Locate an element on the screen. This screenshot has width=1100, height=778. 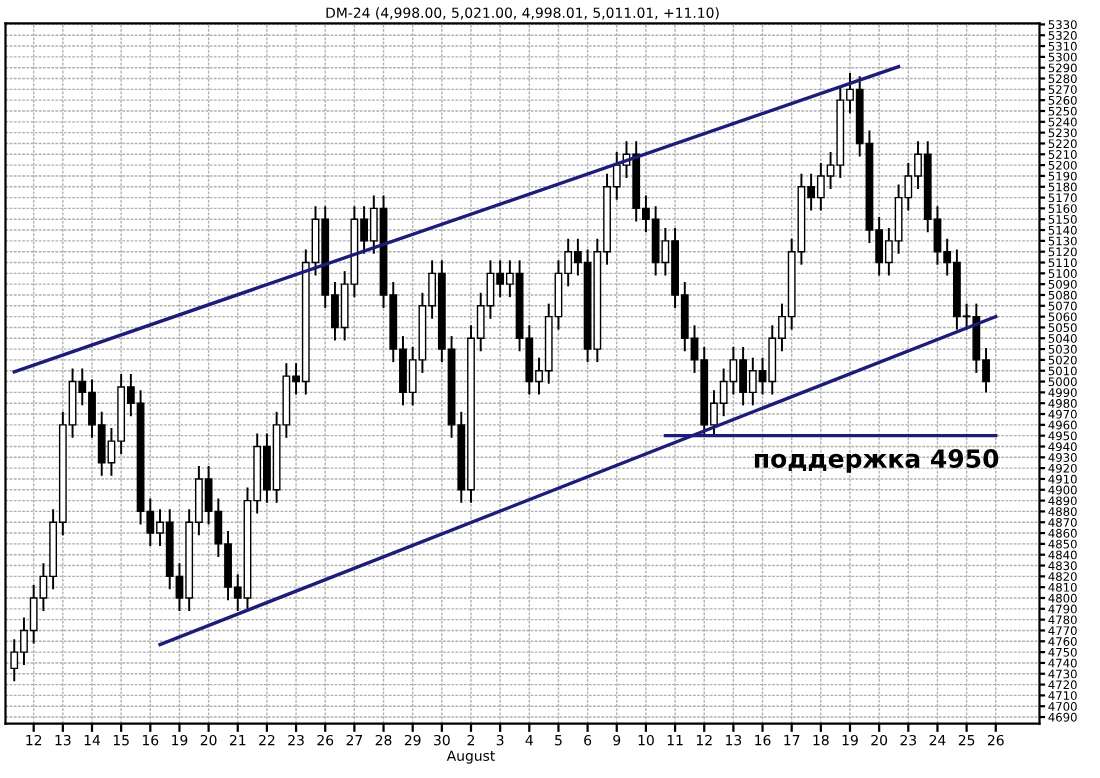
series-label: поддержка 4950 is located at coordinates (876, 461).